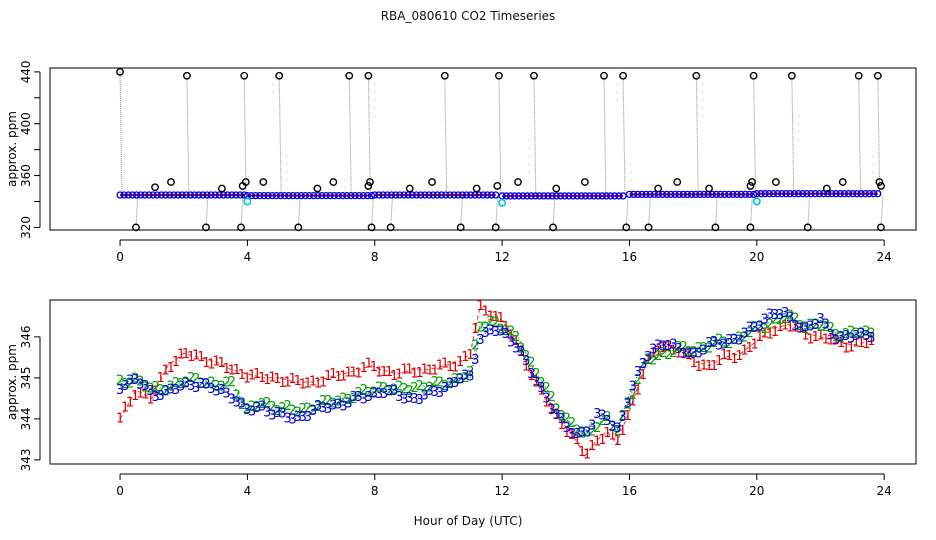 This screenshot has height=540, width=936. Describe the element at coordinates (242, 211) in the screenshot. I see `spike-connector` at that location.